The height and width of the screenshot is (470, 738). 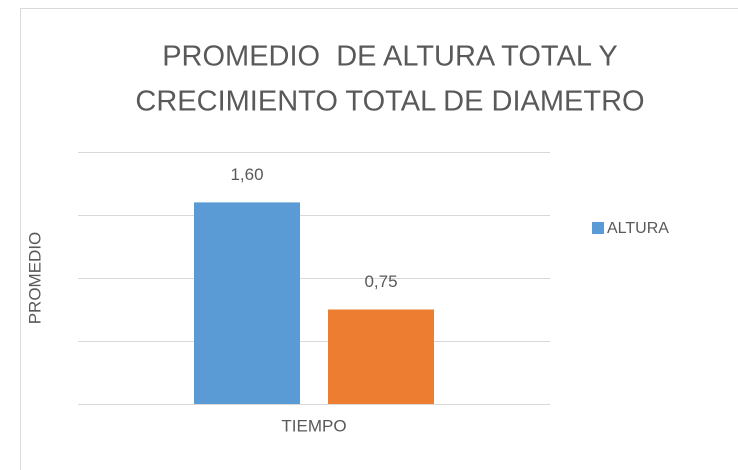 I want to click on y-axis-label: PROMEDIO, so click(x=34, y=278).